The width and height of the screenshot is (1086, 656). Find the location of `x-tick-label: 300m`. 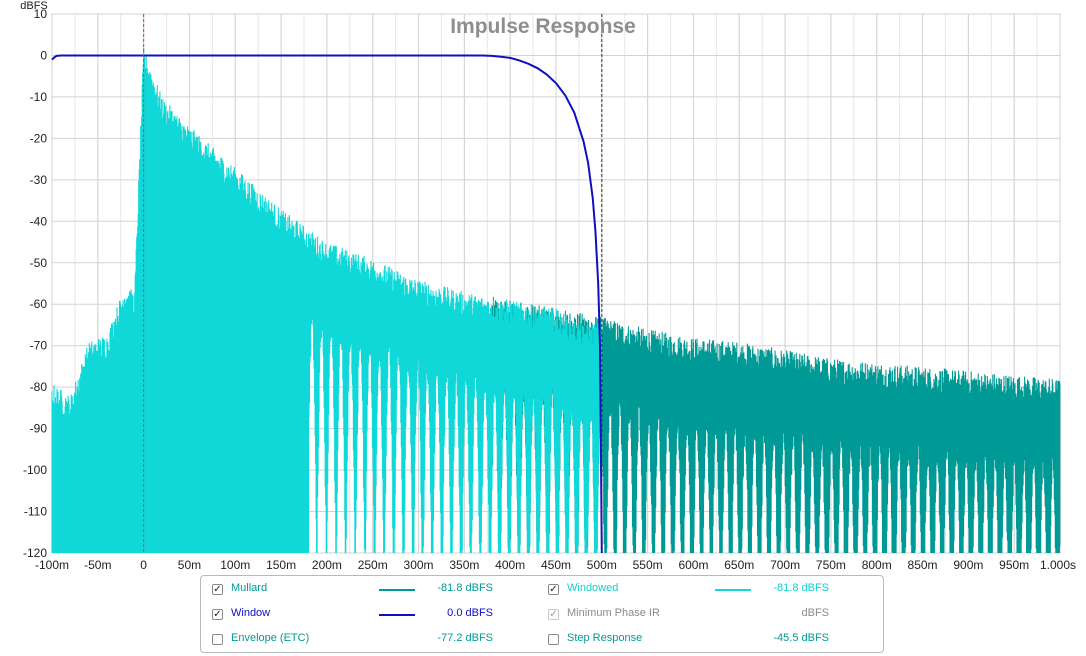

x-tick-label: 300m is located at coordinates (419, 565).